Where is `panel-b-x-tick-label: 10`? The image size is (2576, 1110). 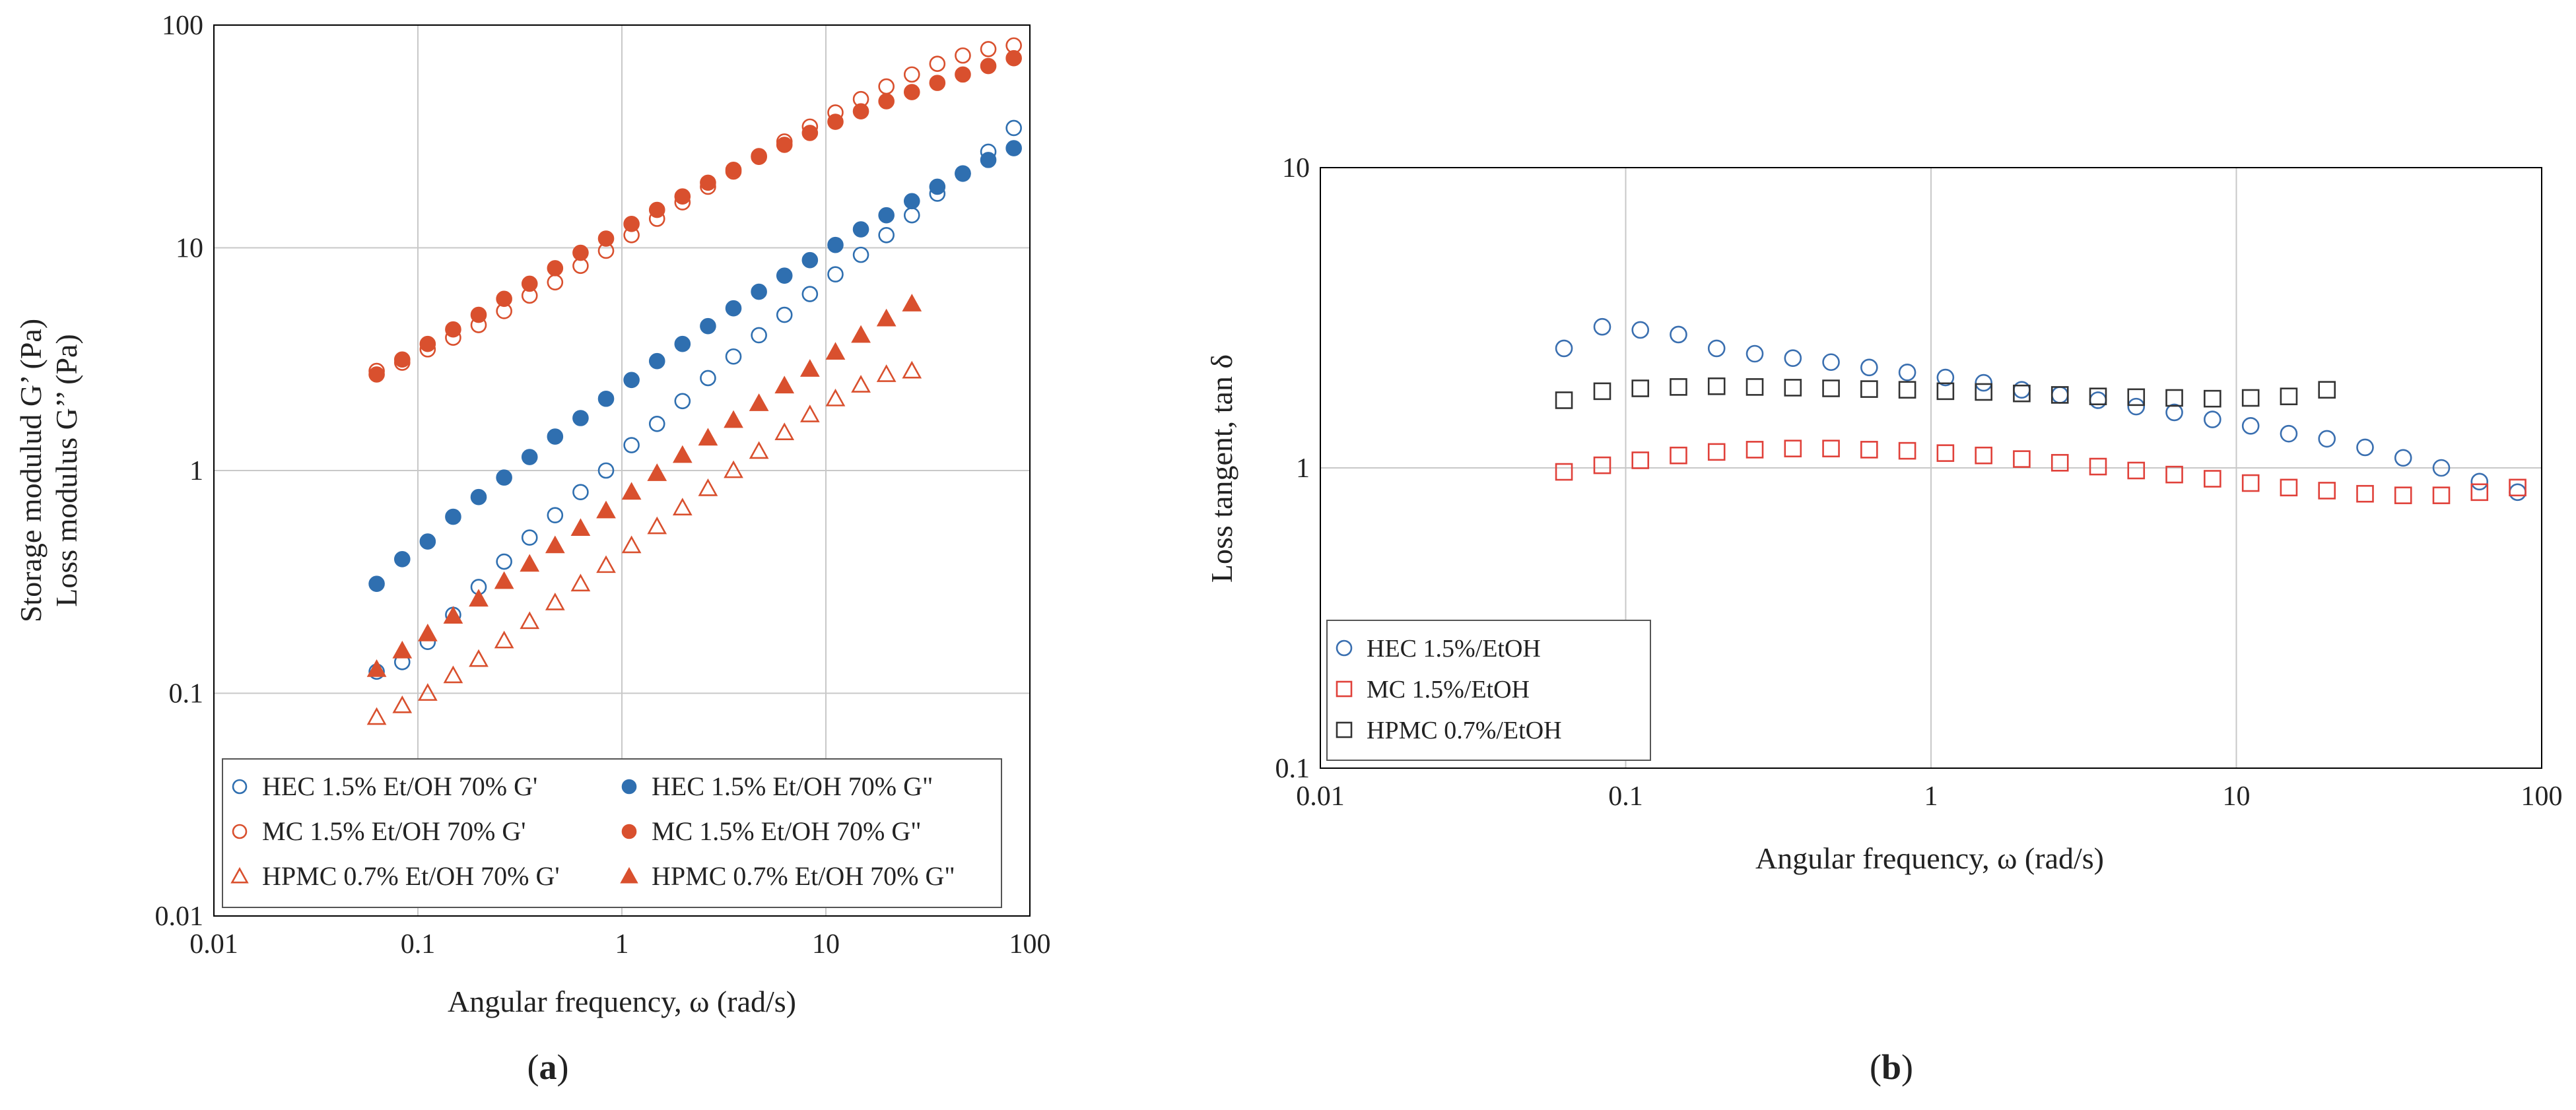
panel-b-x-tick-label: 10 is located at coordinates (2237, 797).